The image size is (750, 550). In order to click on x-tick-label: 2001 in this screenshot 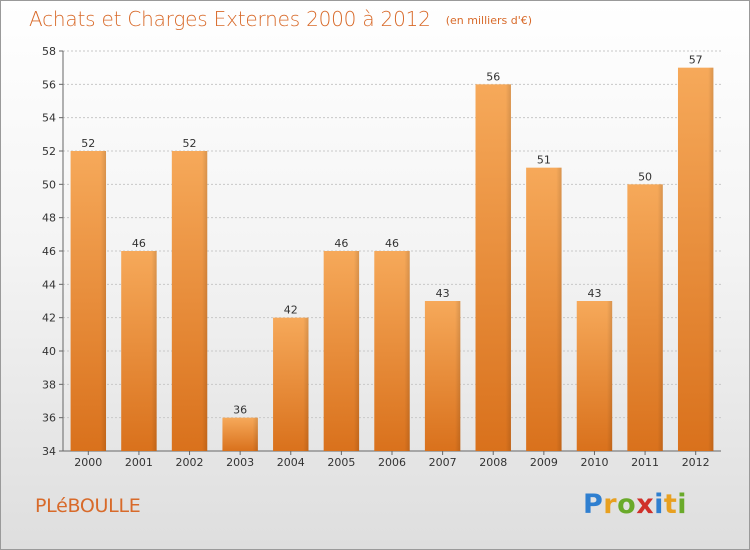, I will do `click(139, 462)`.